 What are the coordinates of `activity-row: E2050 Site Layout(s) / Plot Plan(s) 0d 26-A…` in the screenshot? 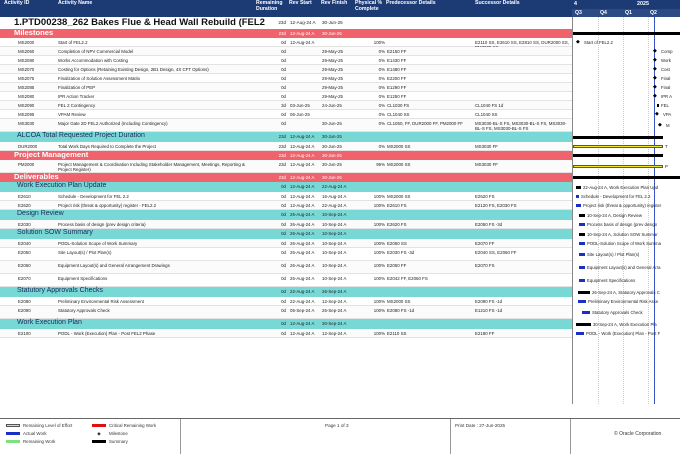 It's located at (286, 254).